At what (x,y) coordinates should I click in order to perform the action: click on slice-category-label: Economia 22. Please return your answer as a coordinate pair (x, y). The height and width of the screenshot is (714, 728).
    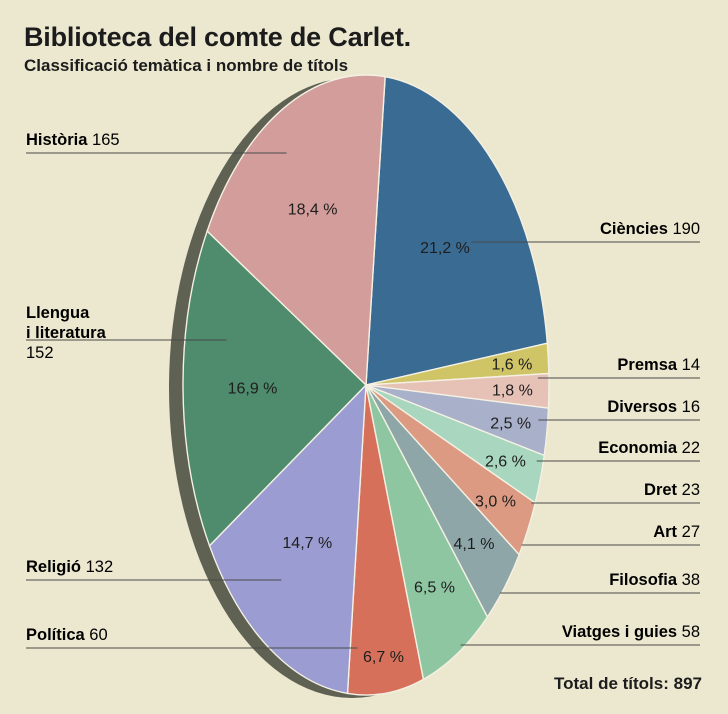
    Looking at the image, I should click on (649, 448).